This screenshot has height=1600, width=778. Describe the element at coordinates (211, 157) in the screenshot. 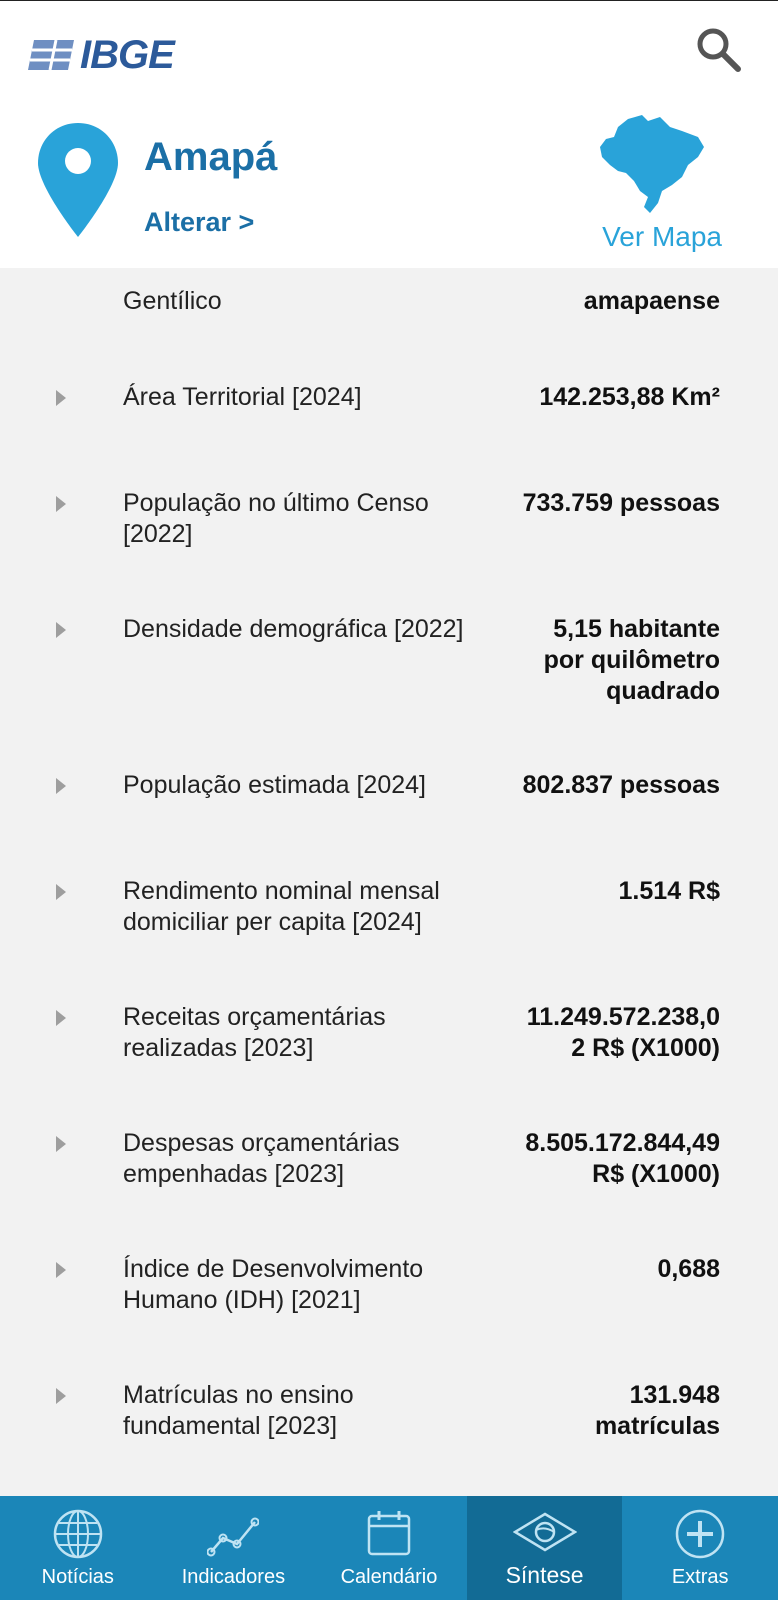

I see `location-name: Amapá` at that location.